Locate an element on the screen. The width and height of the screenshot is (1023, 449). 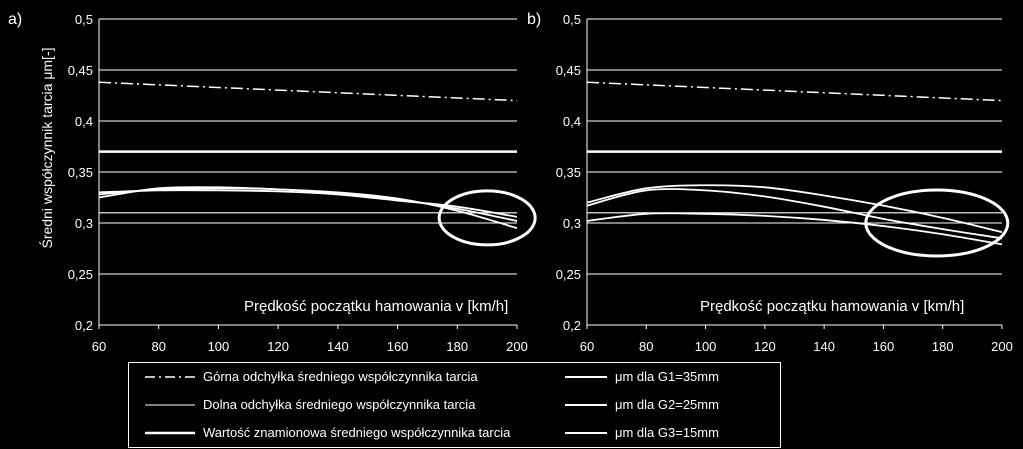
legend-swatch-thick is located at coordinates (170, 432).